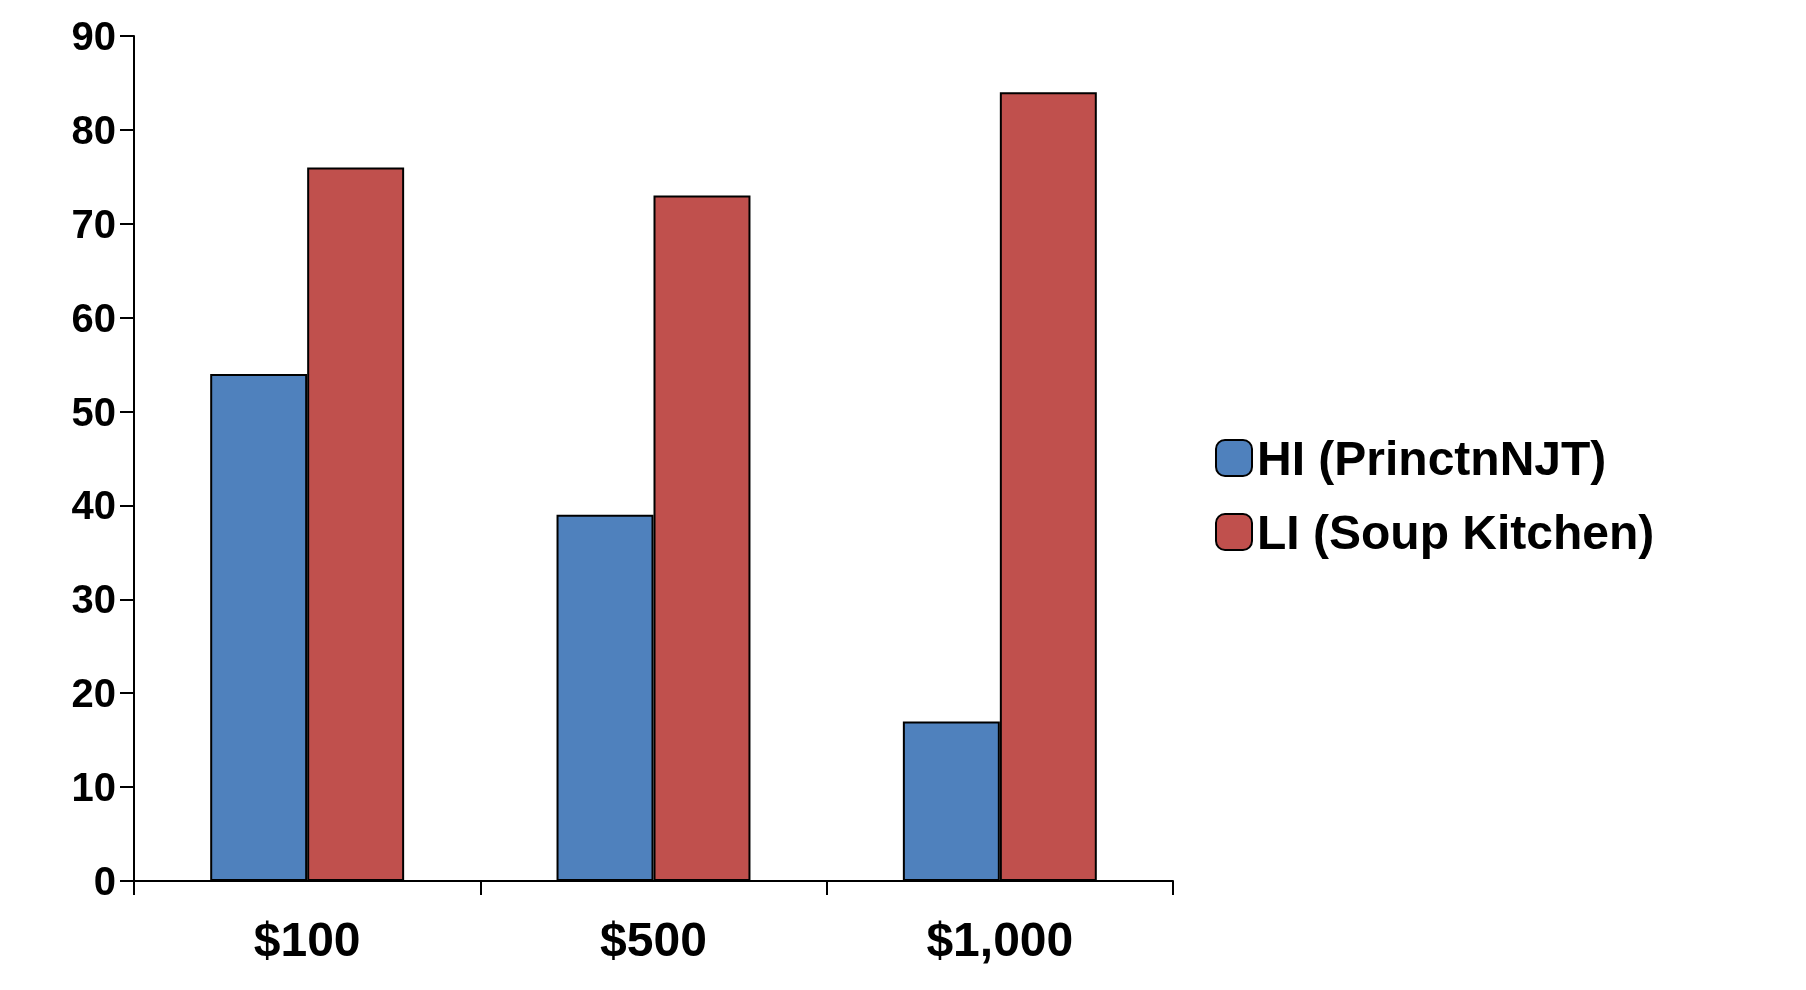 The height and width of the screenshot is (990, 1806). I want to click on y-tick-label: 80, so click(93, 129).